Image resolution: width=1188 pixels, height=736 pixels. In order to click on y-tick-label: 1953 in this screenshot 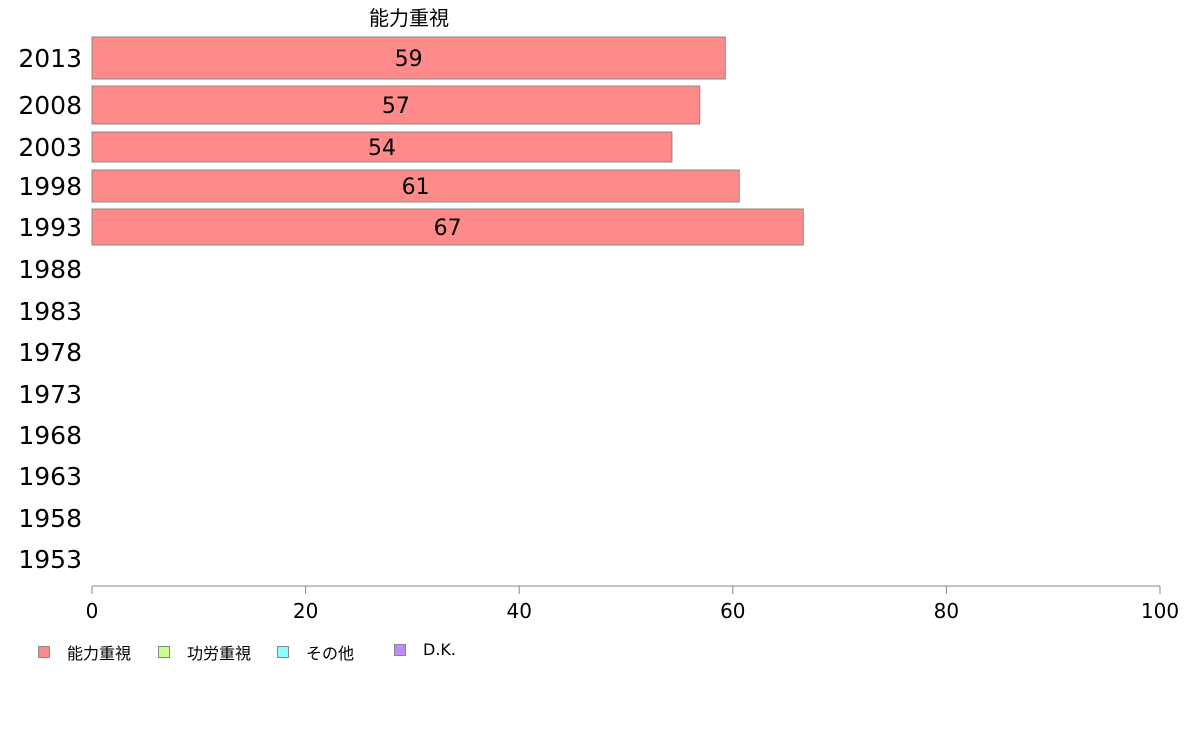, I will do `click(50, 559)`.